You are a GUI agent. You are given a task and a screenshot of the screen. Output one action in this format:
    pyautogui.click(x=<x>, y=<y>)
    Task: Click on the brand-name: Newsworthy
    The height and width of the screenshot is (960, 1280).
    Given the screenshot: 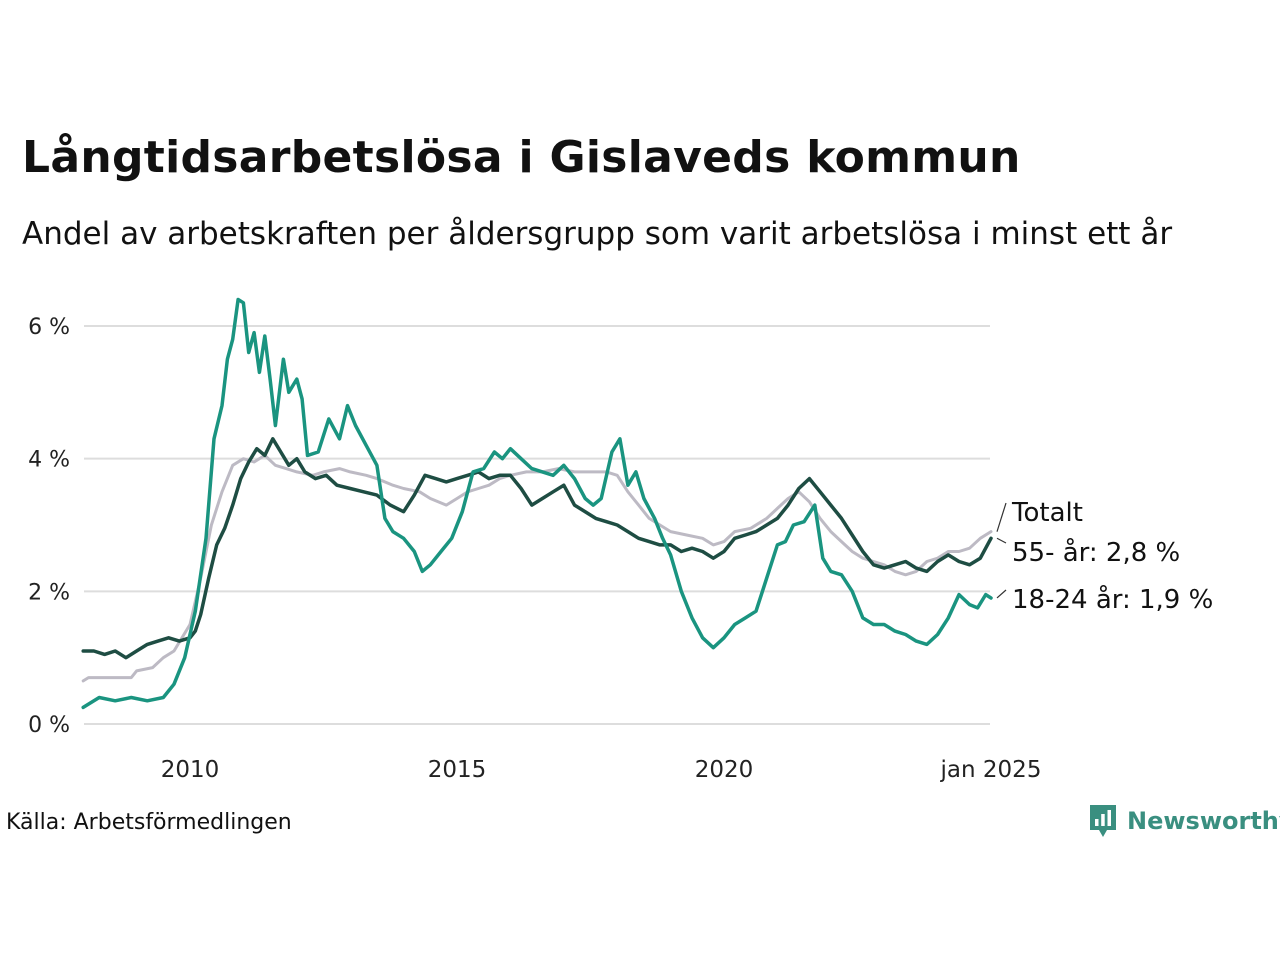 What is the action you would take?
    pyautogui.click(x=1203, y=821)
    